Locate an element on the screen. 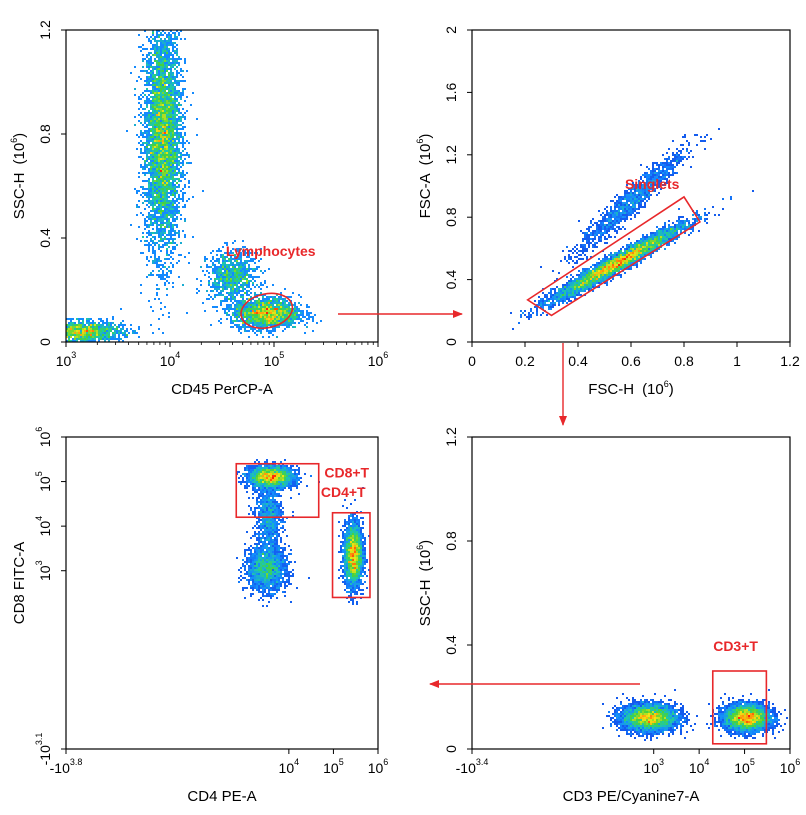  y-tick-label: -103.1 is located at coordinates (43, 749).